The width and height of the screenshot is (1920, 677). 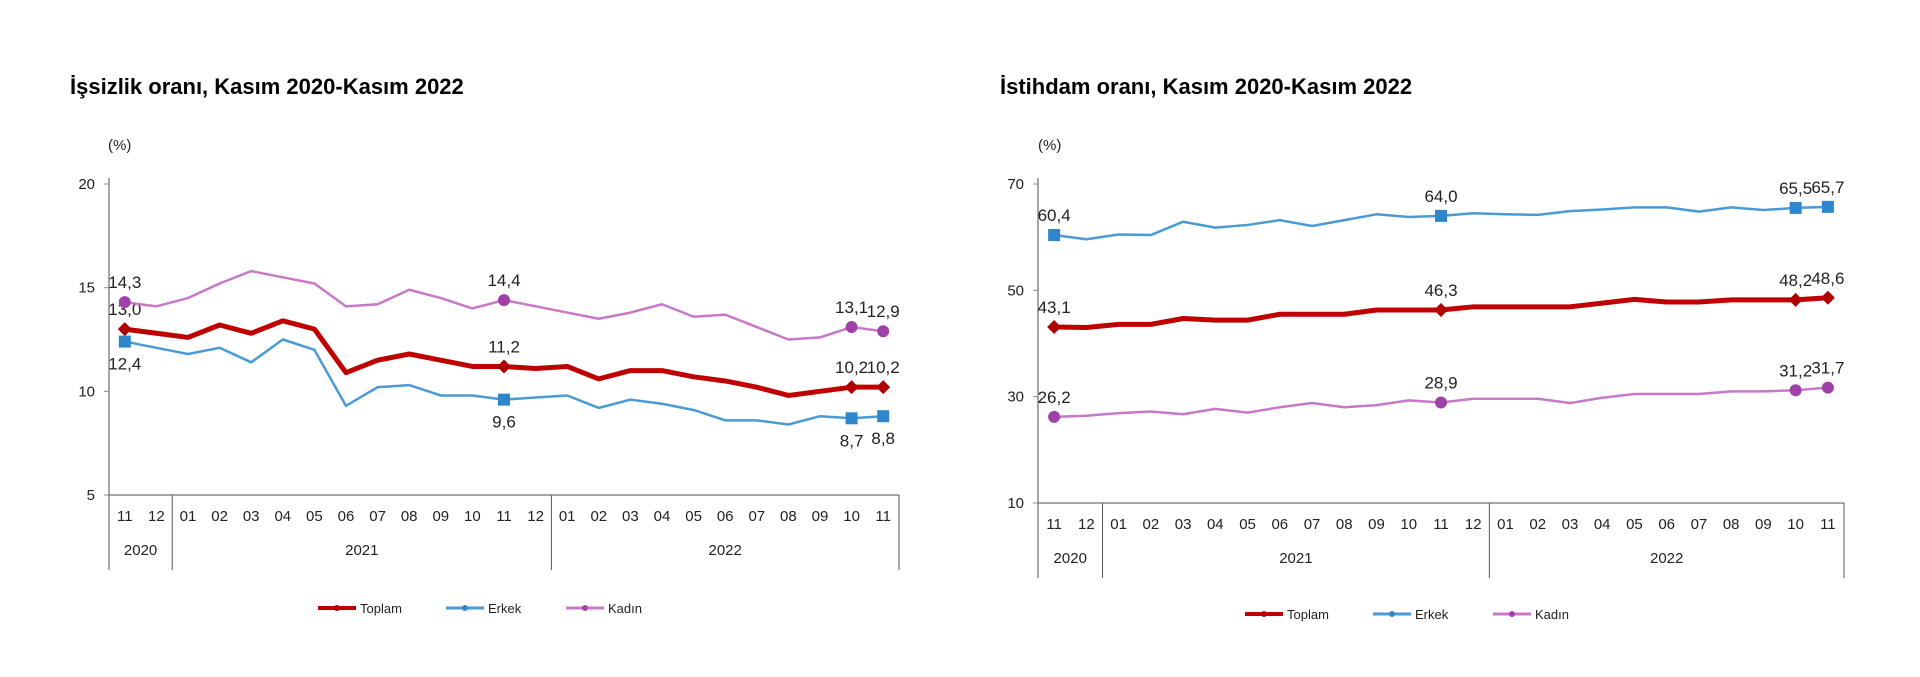 What do you see at coordinates (852, 440) in the screenshot?
I see `data-label: 8,7` at bounding box center [852, 440].